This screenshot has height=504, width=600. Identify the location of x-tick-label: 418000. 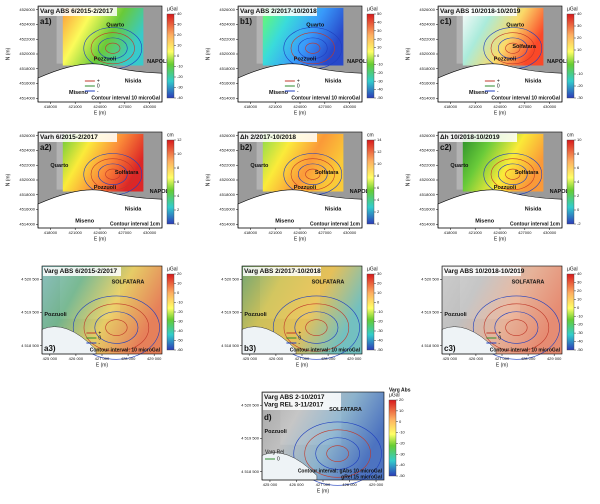
(51, 106).